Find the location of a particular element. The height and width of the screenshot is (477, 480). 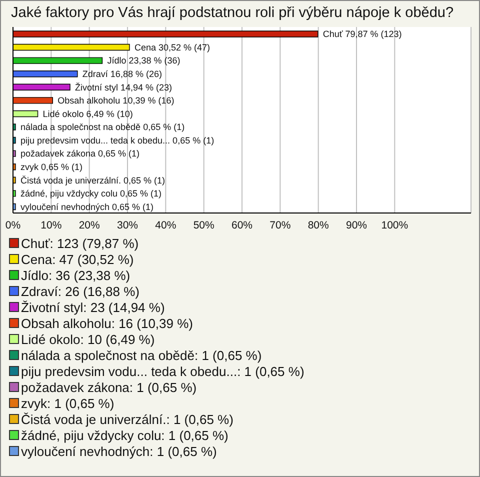

x-tick-label: 20% is located at coordinates (89, 225).